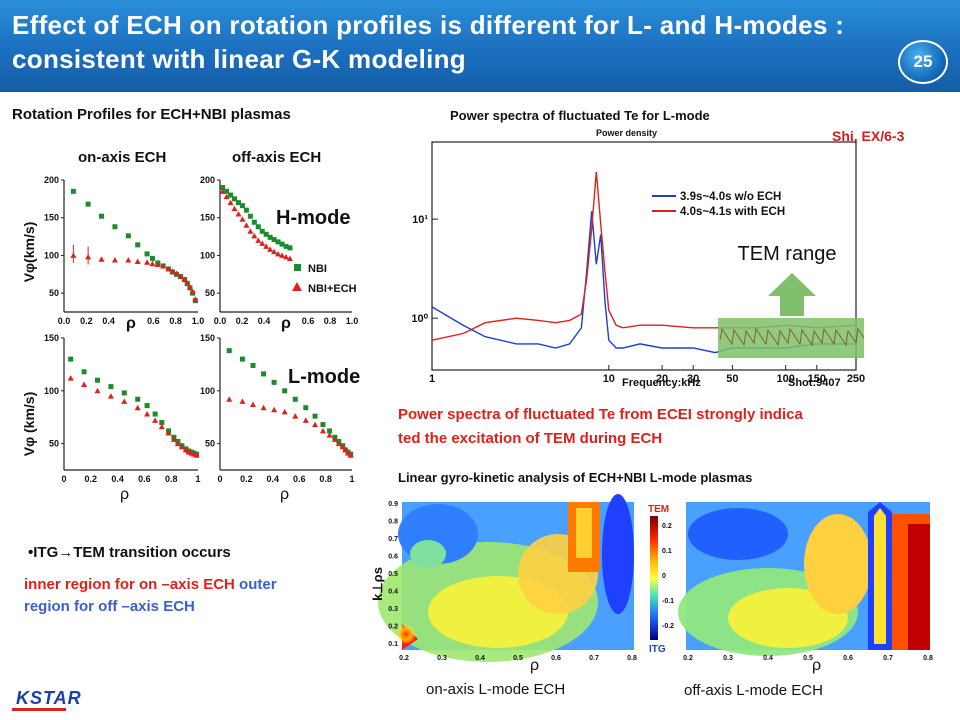 The width and height of the screenshot is (960, 720). I want to click on colorbar-tick-label: -0.1, so click(668, 601).